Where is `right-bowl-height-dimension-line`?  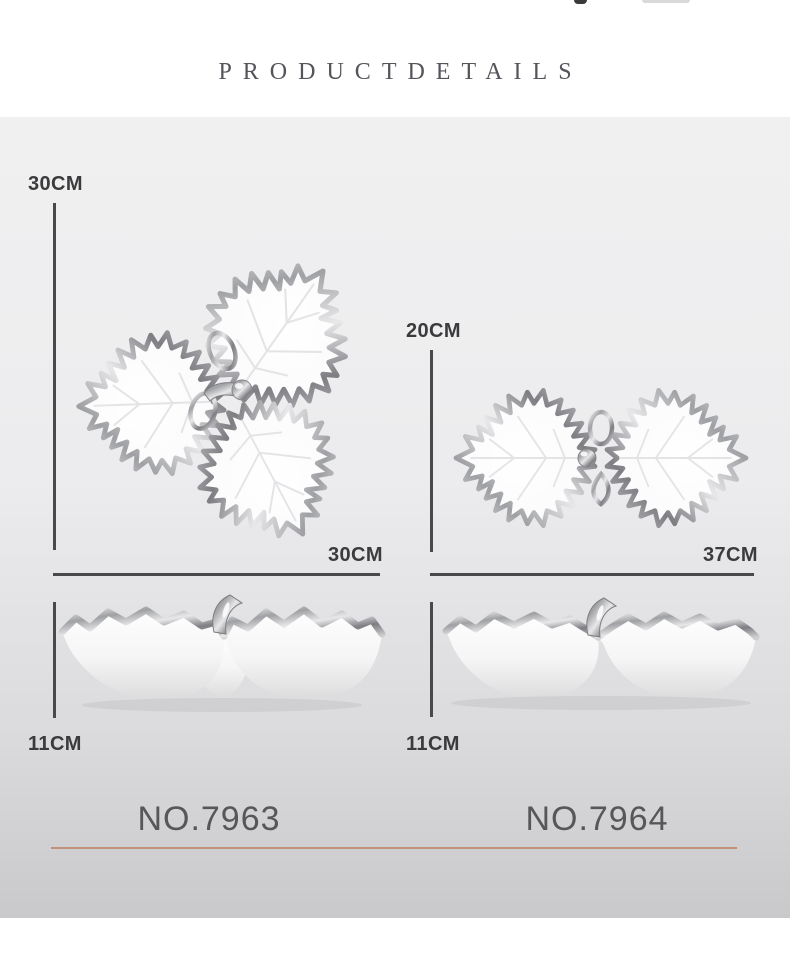
right-bowl-height-dimension-line is located at coordinates (431, 659).